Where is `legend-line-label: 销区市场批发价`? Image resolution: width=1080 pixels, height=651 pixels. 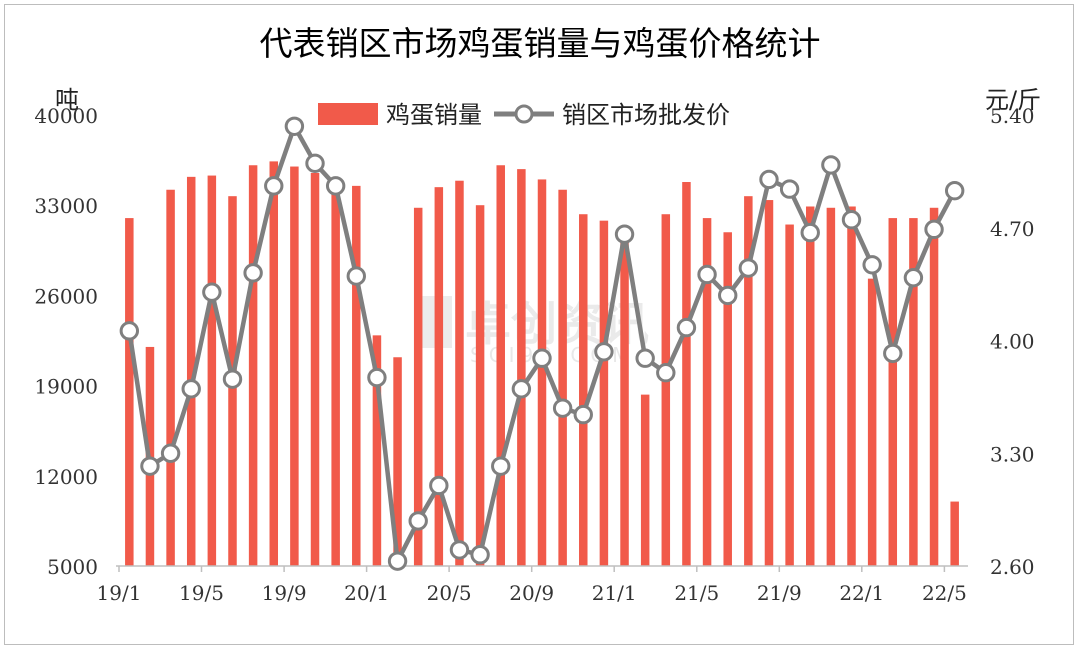 legend-line-label: 销区市场批发价 is located at coordinates (646, 115).